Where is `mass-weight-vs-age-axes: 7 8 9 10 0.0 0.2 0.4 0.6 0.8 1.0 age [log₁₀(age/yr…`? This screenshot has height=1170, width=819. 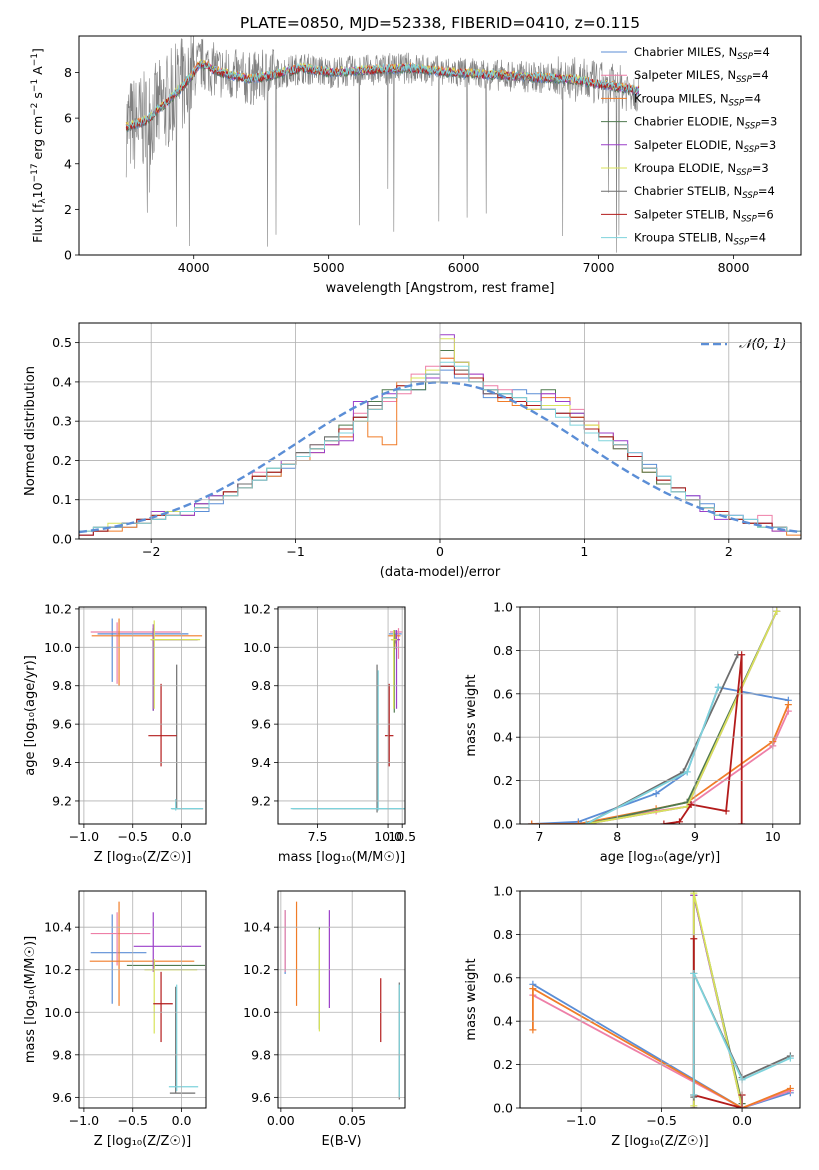
mass-weight-vs-age-axes: 7 8 9 10 0.0 0.2 0.4 0.6 0.8 1.0 age [log₁₀(age/yr… is located at coordinates (632, 732).